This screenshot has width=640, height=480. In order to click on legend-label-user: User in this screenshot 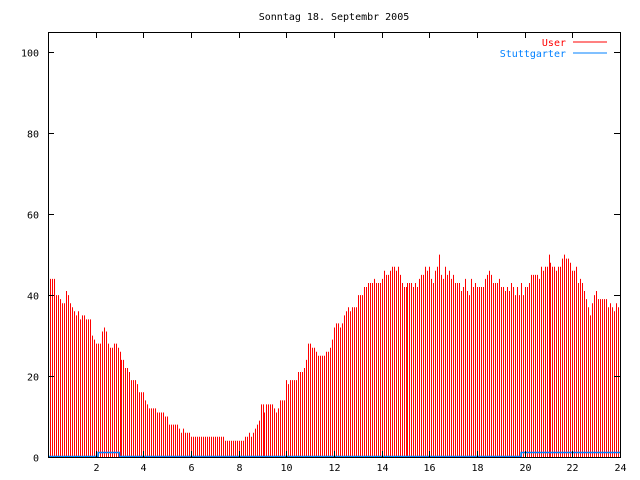, I will do `click(554, 43)`.